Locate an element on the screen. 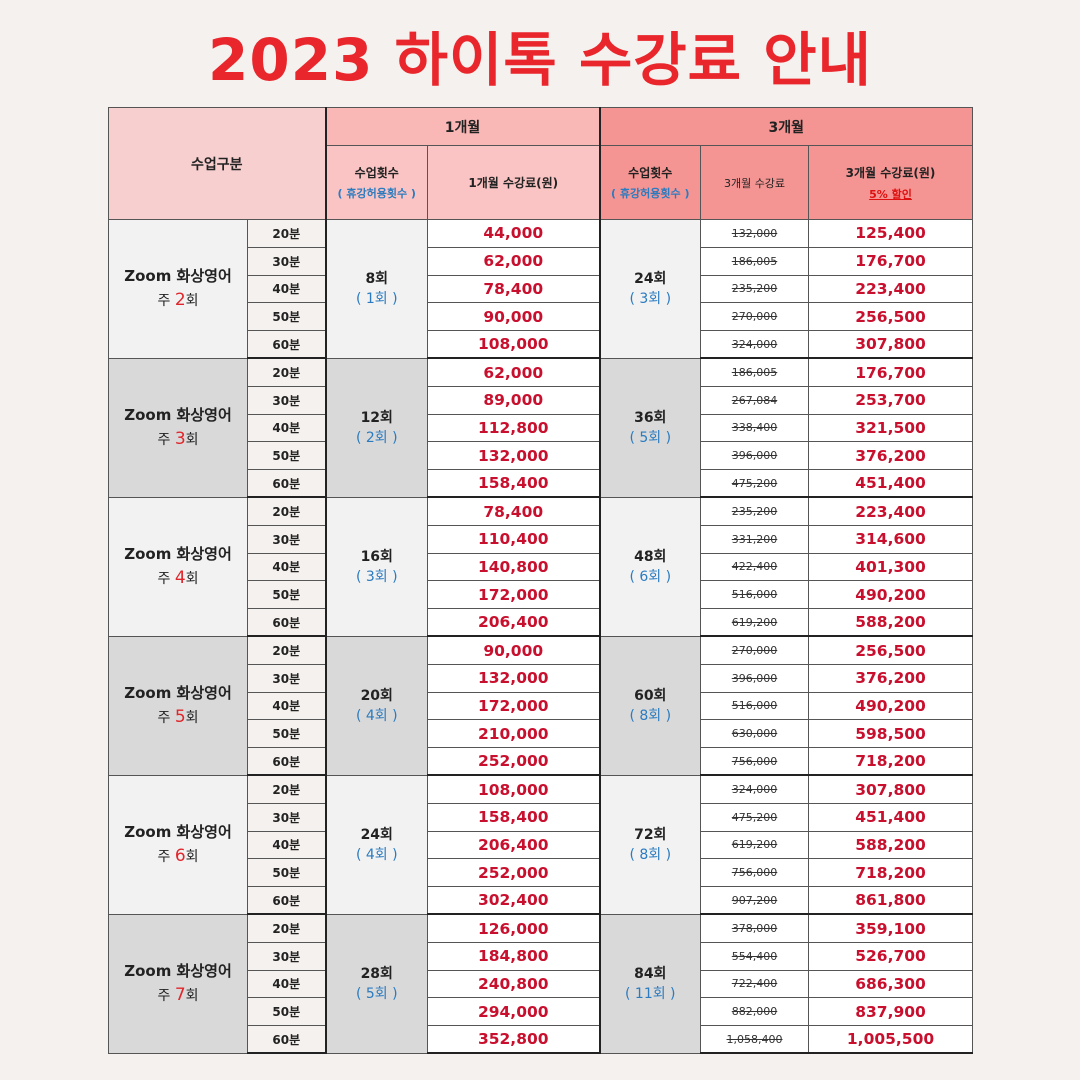 The width and height of the screenshot is (1080, 1080). one-month-header: 1개월 is located at coordinates (462, 126).